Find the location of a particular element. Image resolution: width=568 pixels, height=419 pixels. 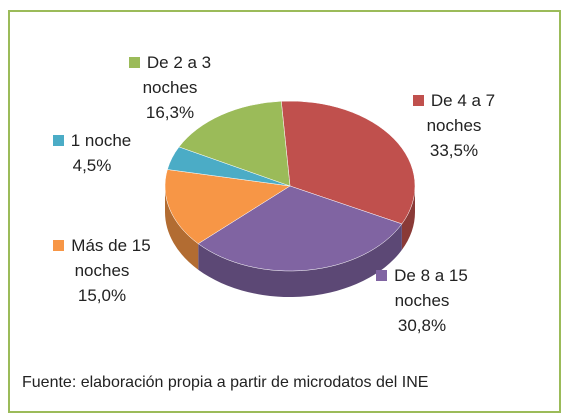

legend-entry: De 8 a 15 noches is located at coordinates (422, 288).